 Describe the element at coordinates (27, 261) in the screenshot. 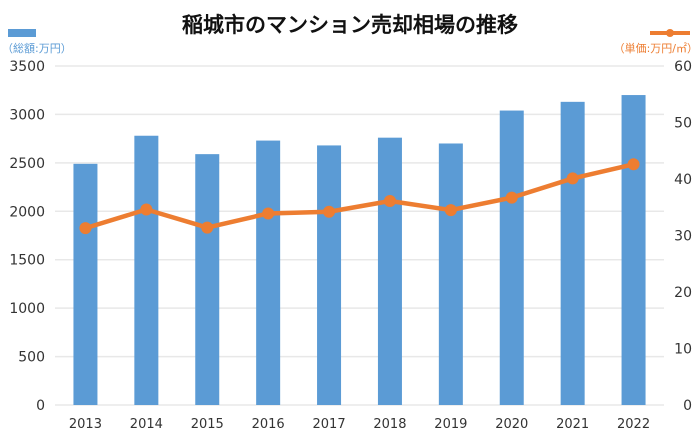

I see `y-left-tick: 1500` at that location.